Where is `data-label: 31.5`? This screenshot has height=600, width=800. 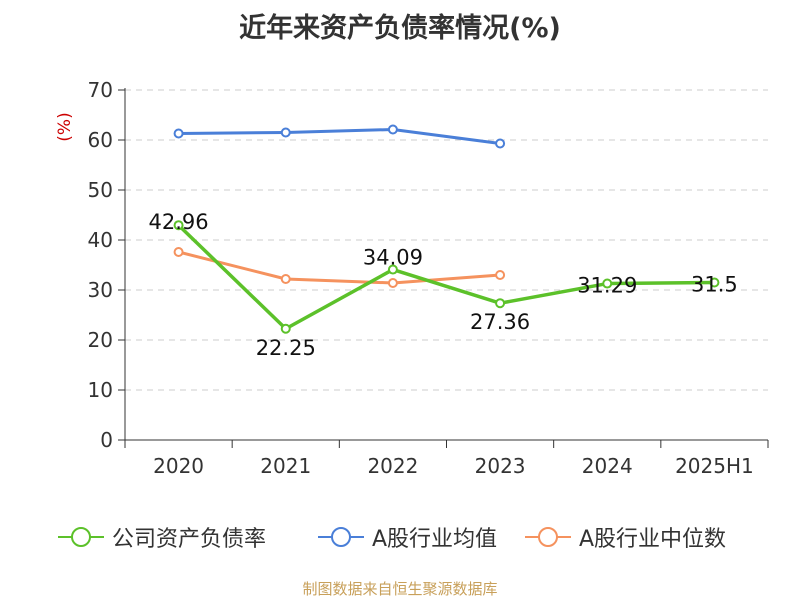 data-label: 31.5 is located at coordinates (714, 285).